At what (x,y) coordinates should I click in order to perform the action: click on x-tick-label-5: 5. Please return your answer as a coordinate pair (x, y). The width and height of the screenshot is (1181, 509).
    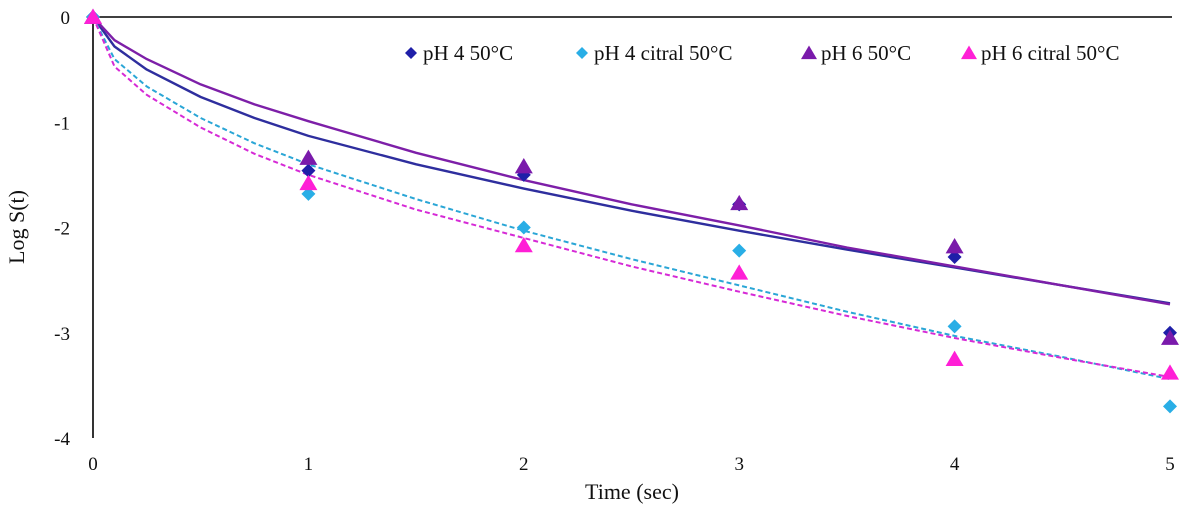
    Looking at the image, I should click on (1170, 464).